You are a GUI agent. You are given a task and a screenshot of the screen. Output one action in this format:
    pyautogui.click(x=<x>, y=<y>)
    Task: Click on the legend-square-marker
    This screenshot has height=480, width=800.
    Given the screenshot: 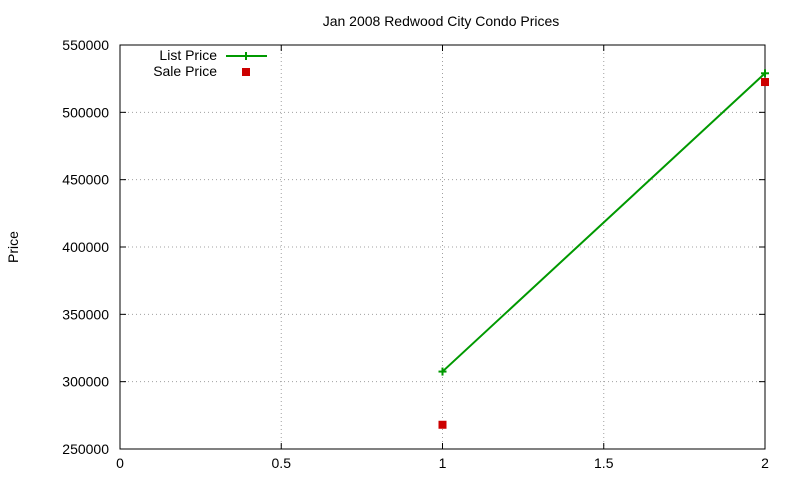 What is the action you would take?
    pyautogui.click(x=246, y=72)
    